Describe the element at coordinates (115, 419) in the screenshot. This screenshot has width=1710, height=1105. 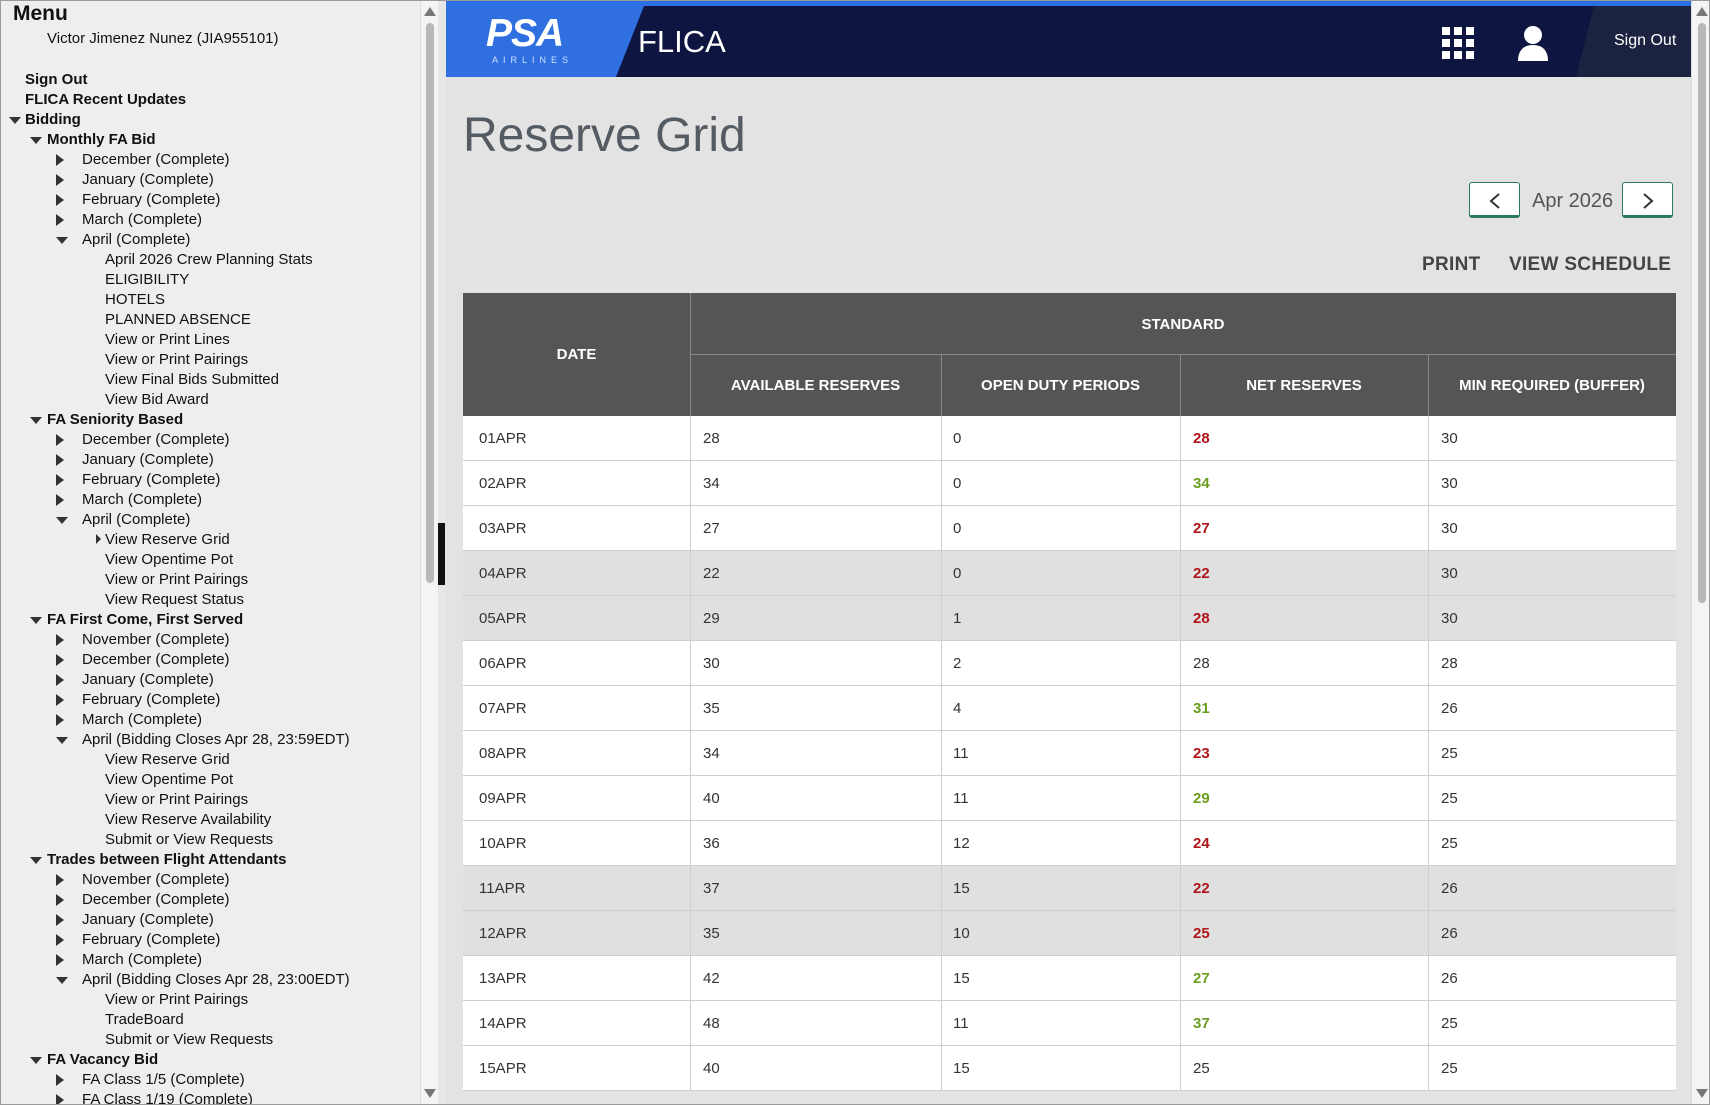
I see `menu-item: FA Seniority Based` at that location.